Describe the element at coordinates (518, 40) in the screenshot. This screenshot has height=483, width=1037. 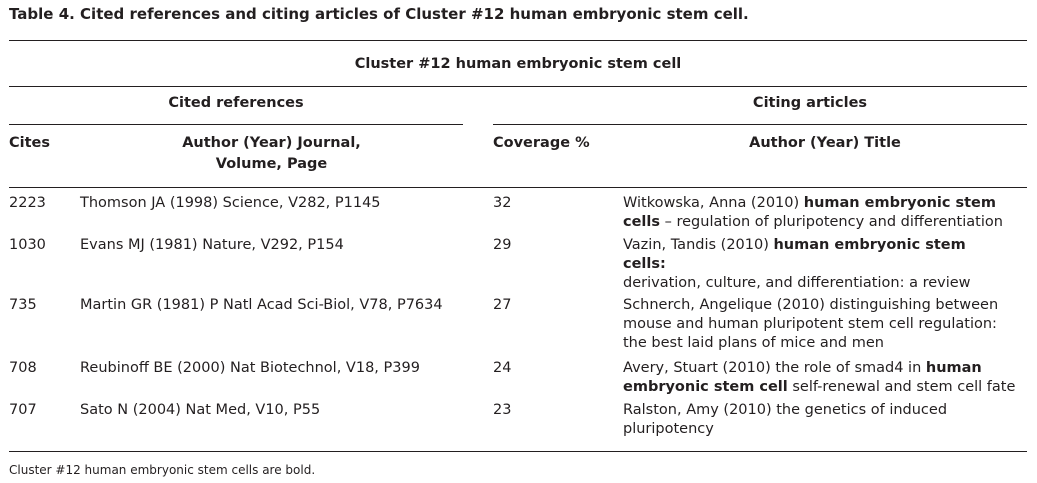
I see `top-rule` at that location.